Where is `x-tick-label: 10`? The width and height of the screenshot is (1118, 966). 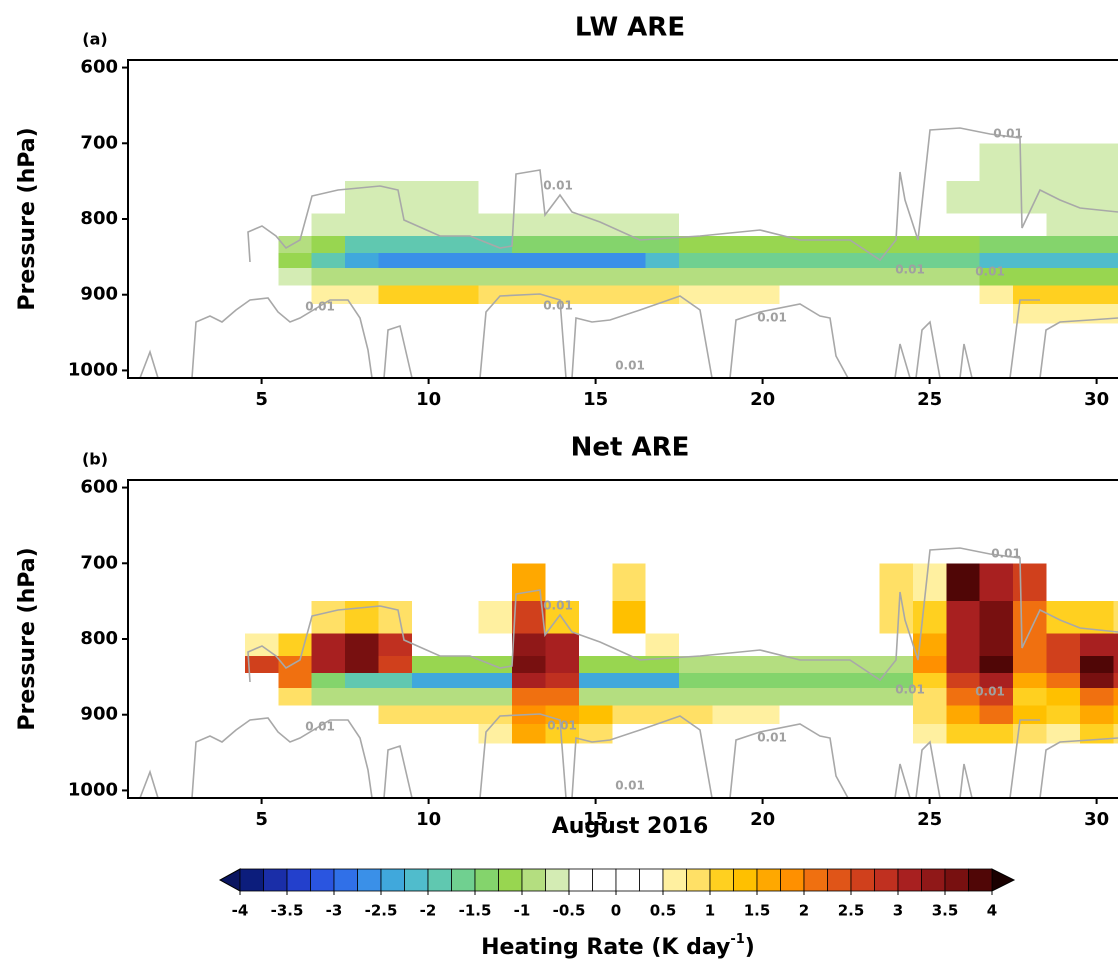 x-tick-label: 10 is located at coordinates (428, 819).